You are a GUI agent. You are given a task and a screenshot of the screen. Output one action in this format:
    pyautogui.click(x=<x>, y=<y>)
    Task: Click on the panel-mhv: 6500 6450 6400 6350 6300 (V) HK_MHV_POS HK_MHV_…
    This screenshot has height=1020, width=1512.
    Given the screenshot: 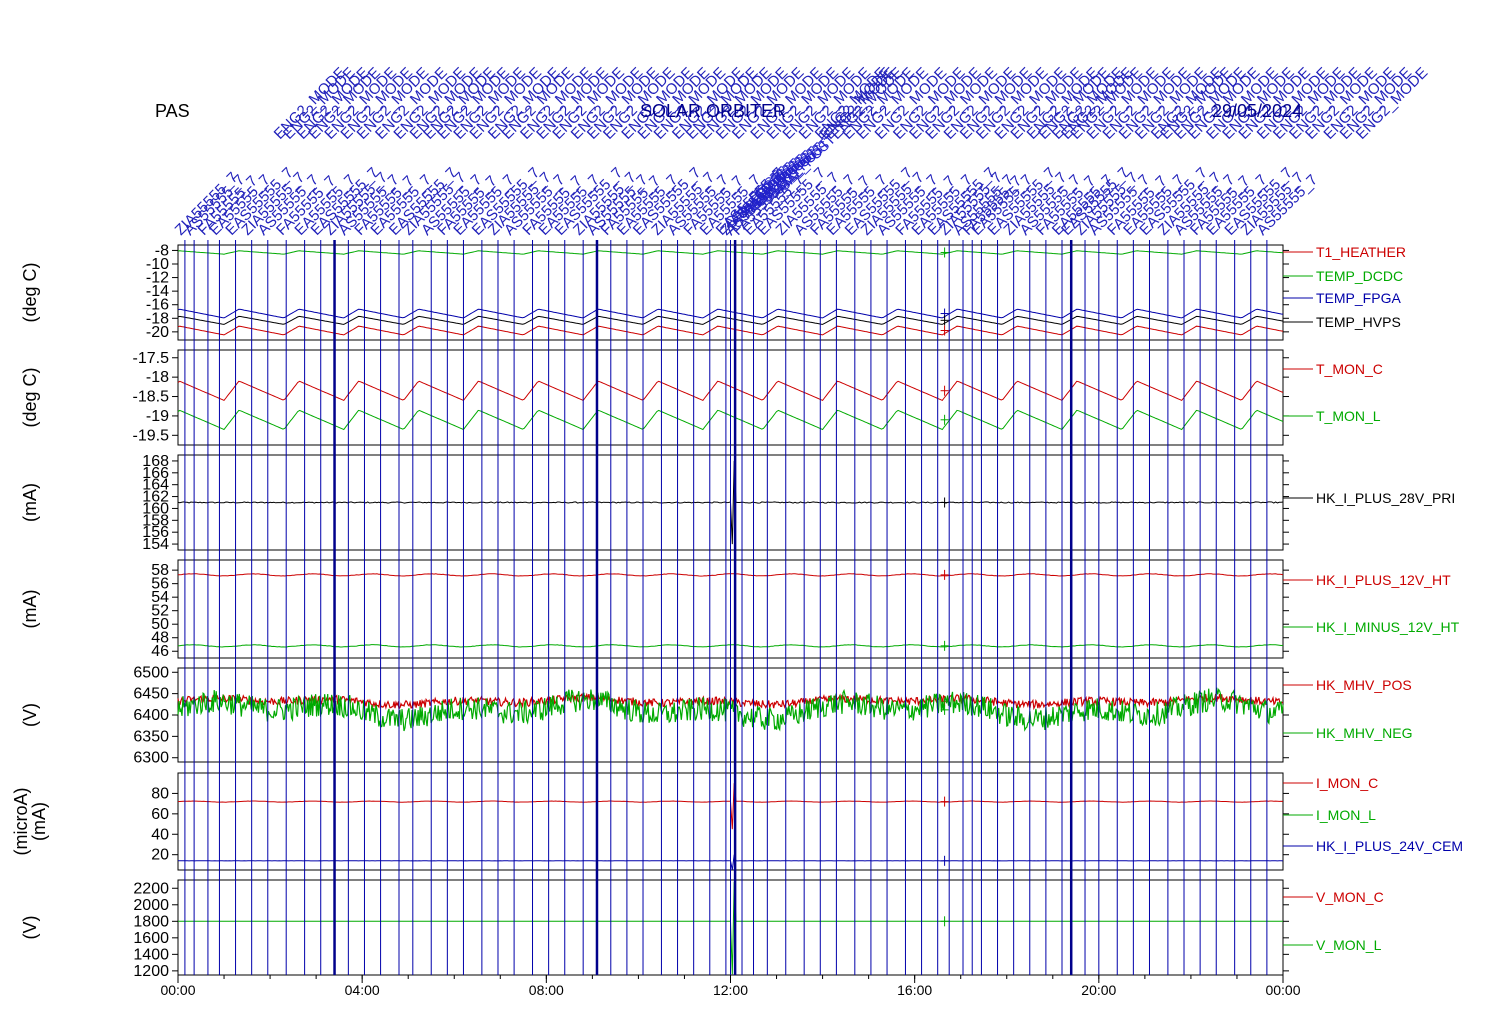 What is the action you would take?
    pyautogui.click(x=716, y=715)
    